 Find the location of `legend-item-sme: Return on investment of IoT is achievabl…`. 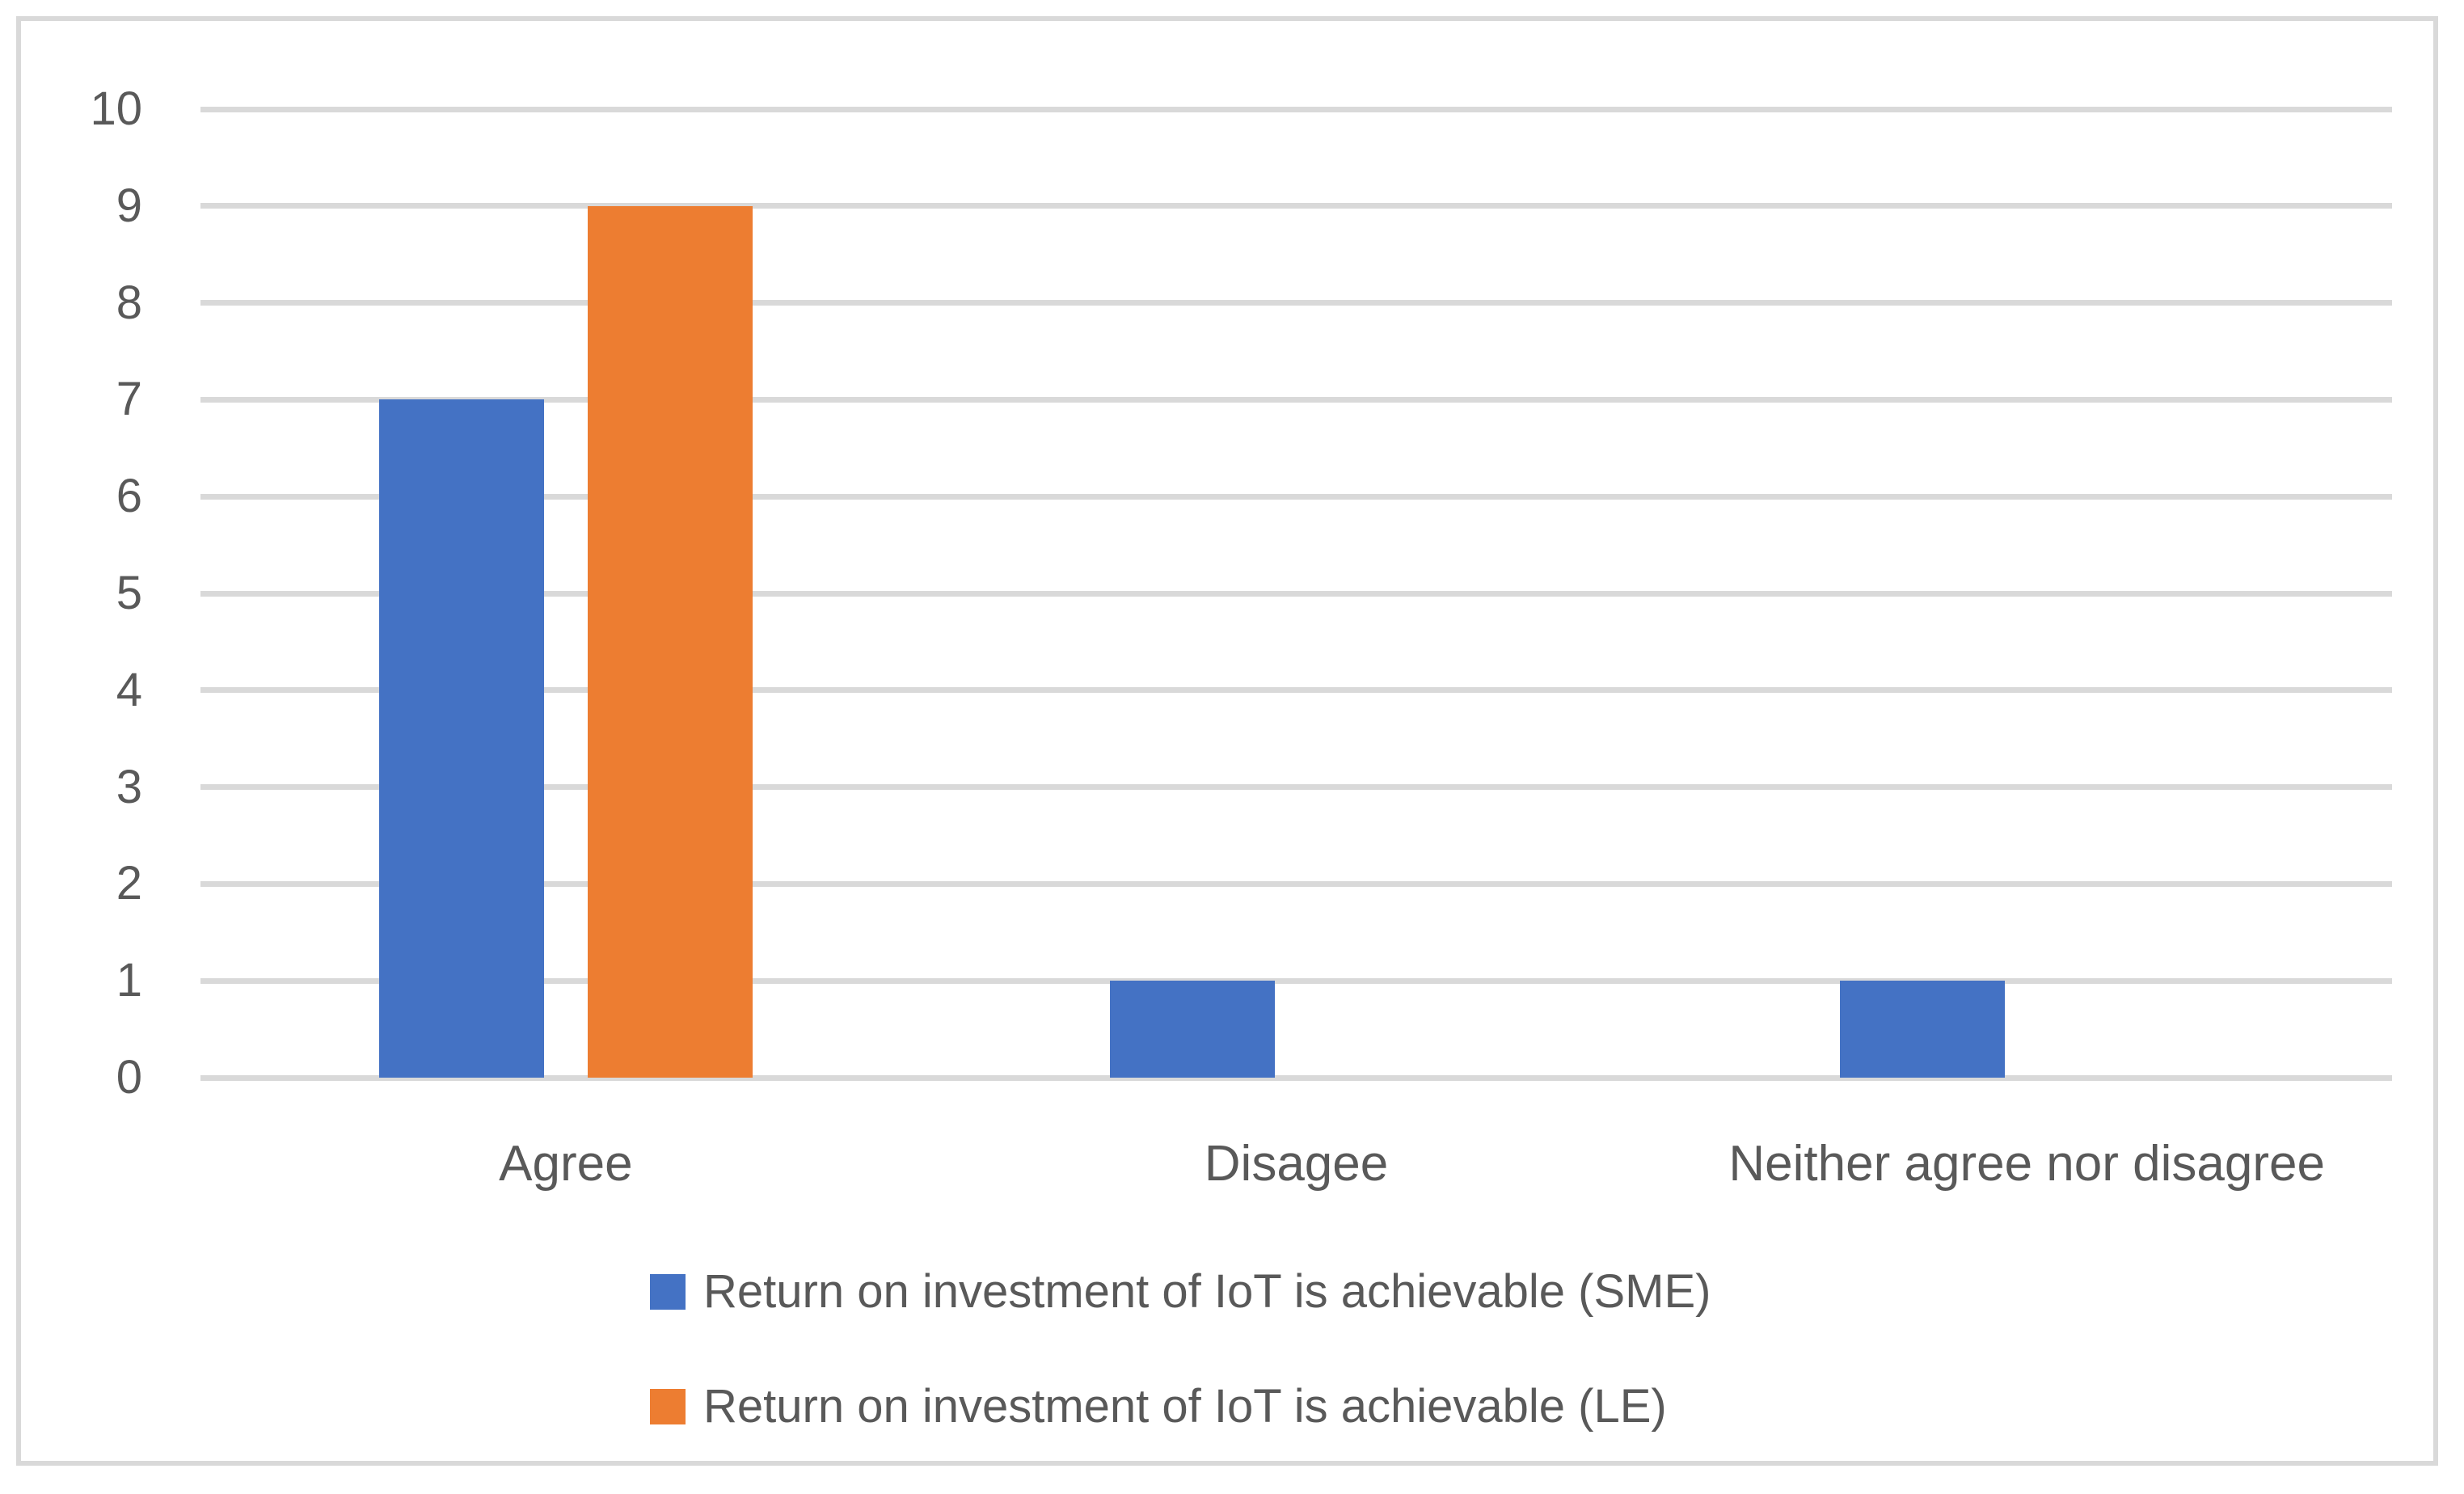

legend-item-sme: Return on investment of IoT is achievabl… is located at coordinates (1181, 1291).